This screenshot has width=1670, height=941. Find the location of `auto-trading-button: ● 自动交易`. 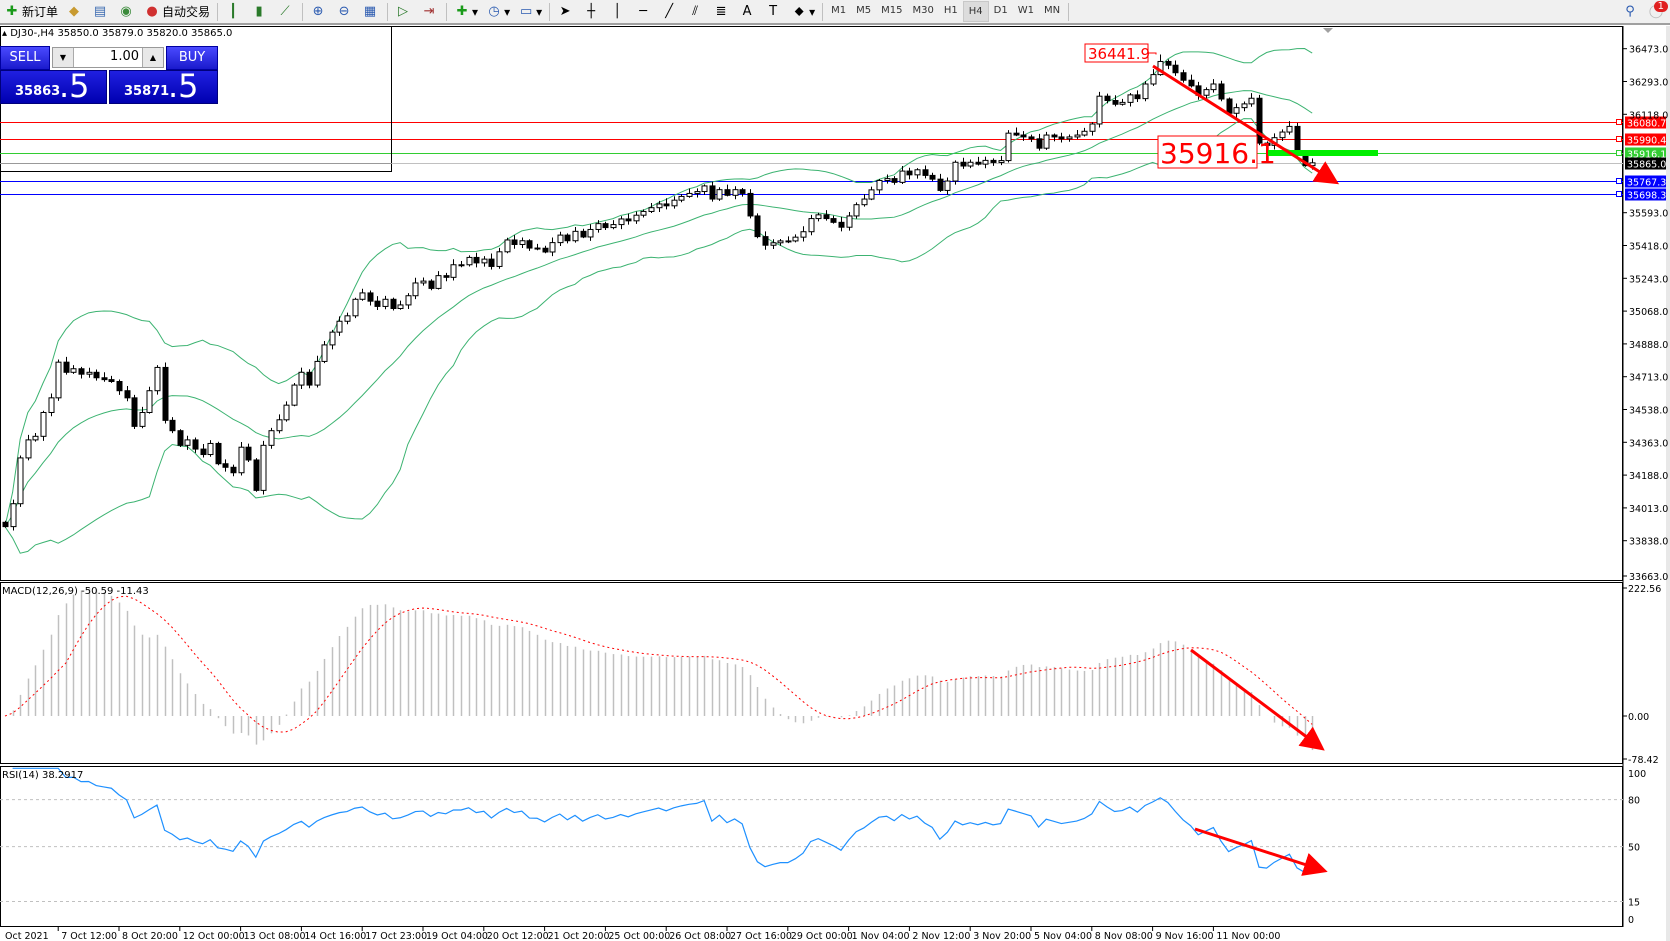

auto-trading-button: ● 自动交易 is located at coordinates (177, 11).